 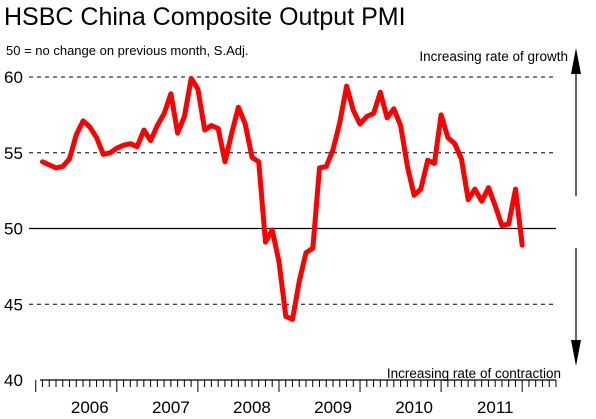 I want to click on y-tick-label: 45, so click(x=13, y=304).